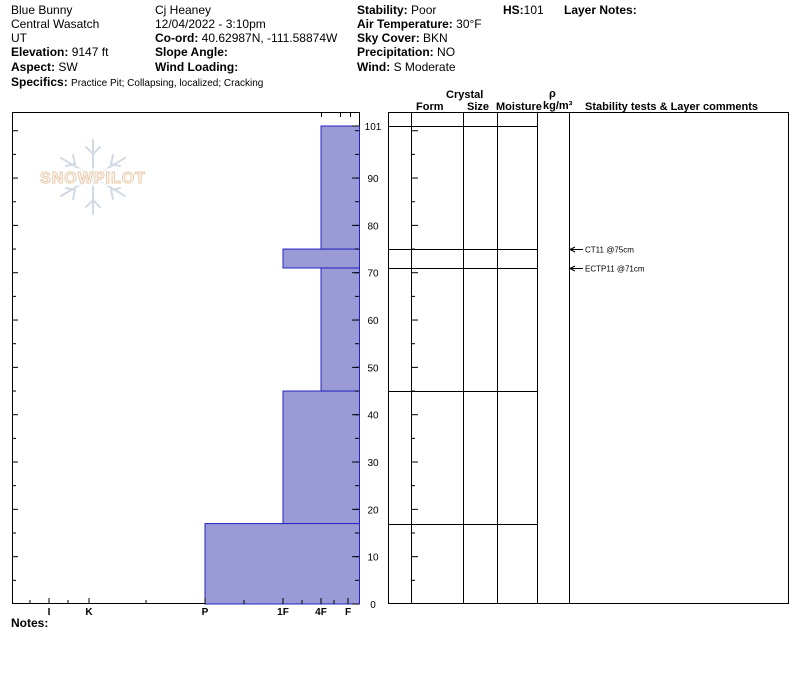 The image size is (800, 676). What do you see at coordinates (283, 612) in the screenshot?
I see `hardness-tick-label: 1F` at bounding box center [283, 612].